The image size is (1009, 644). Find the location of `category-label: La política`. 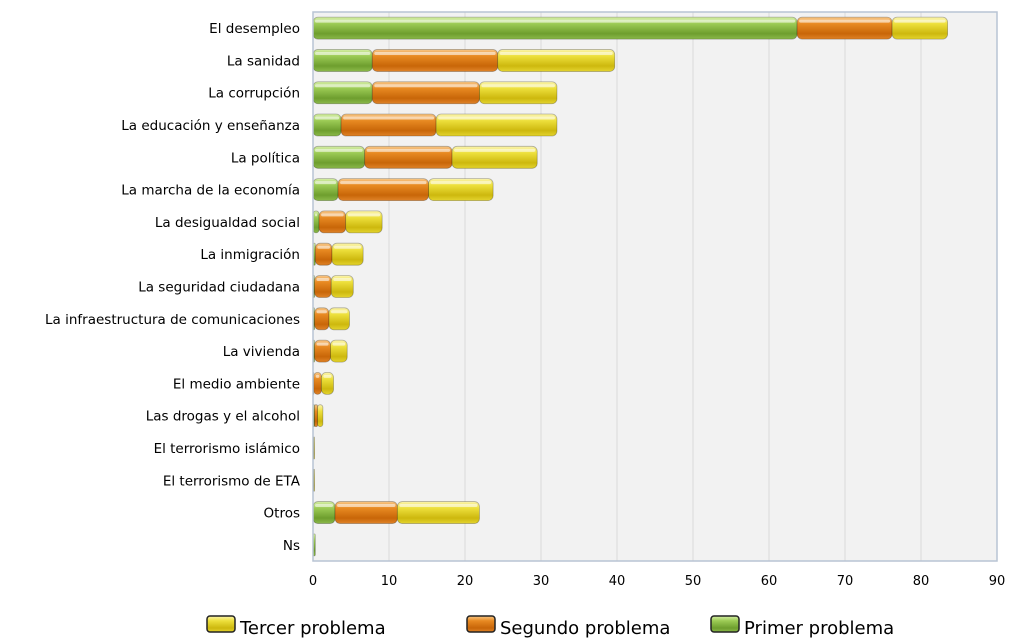

category-label: La política is located at coordinates (265, 158).